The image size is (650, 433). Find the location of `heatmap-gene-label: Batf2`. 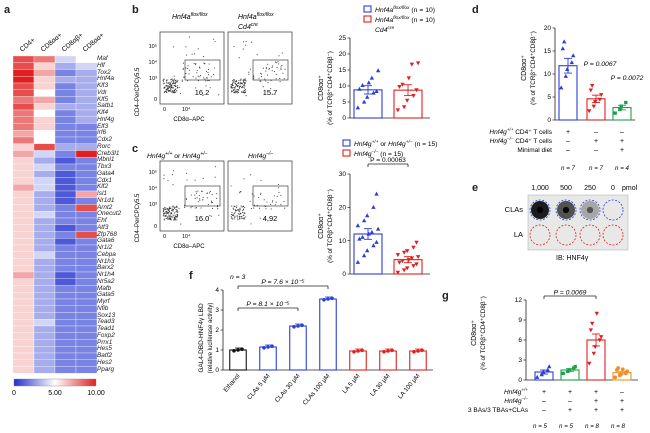

heatmap-gene-label: Batf2 is located at coordinates (104, 355).